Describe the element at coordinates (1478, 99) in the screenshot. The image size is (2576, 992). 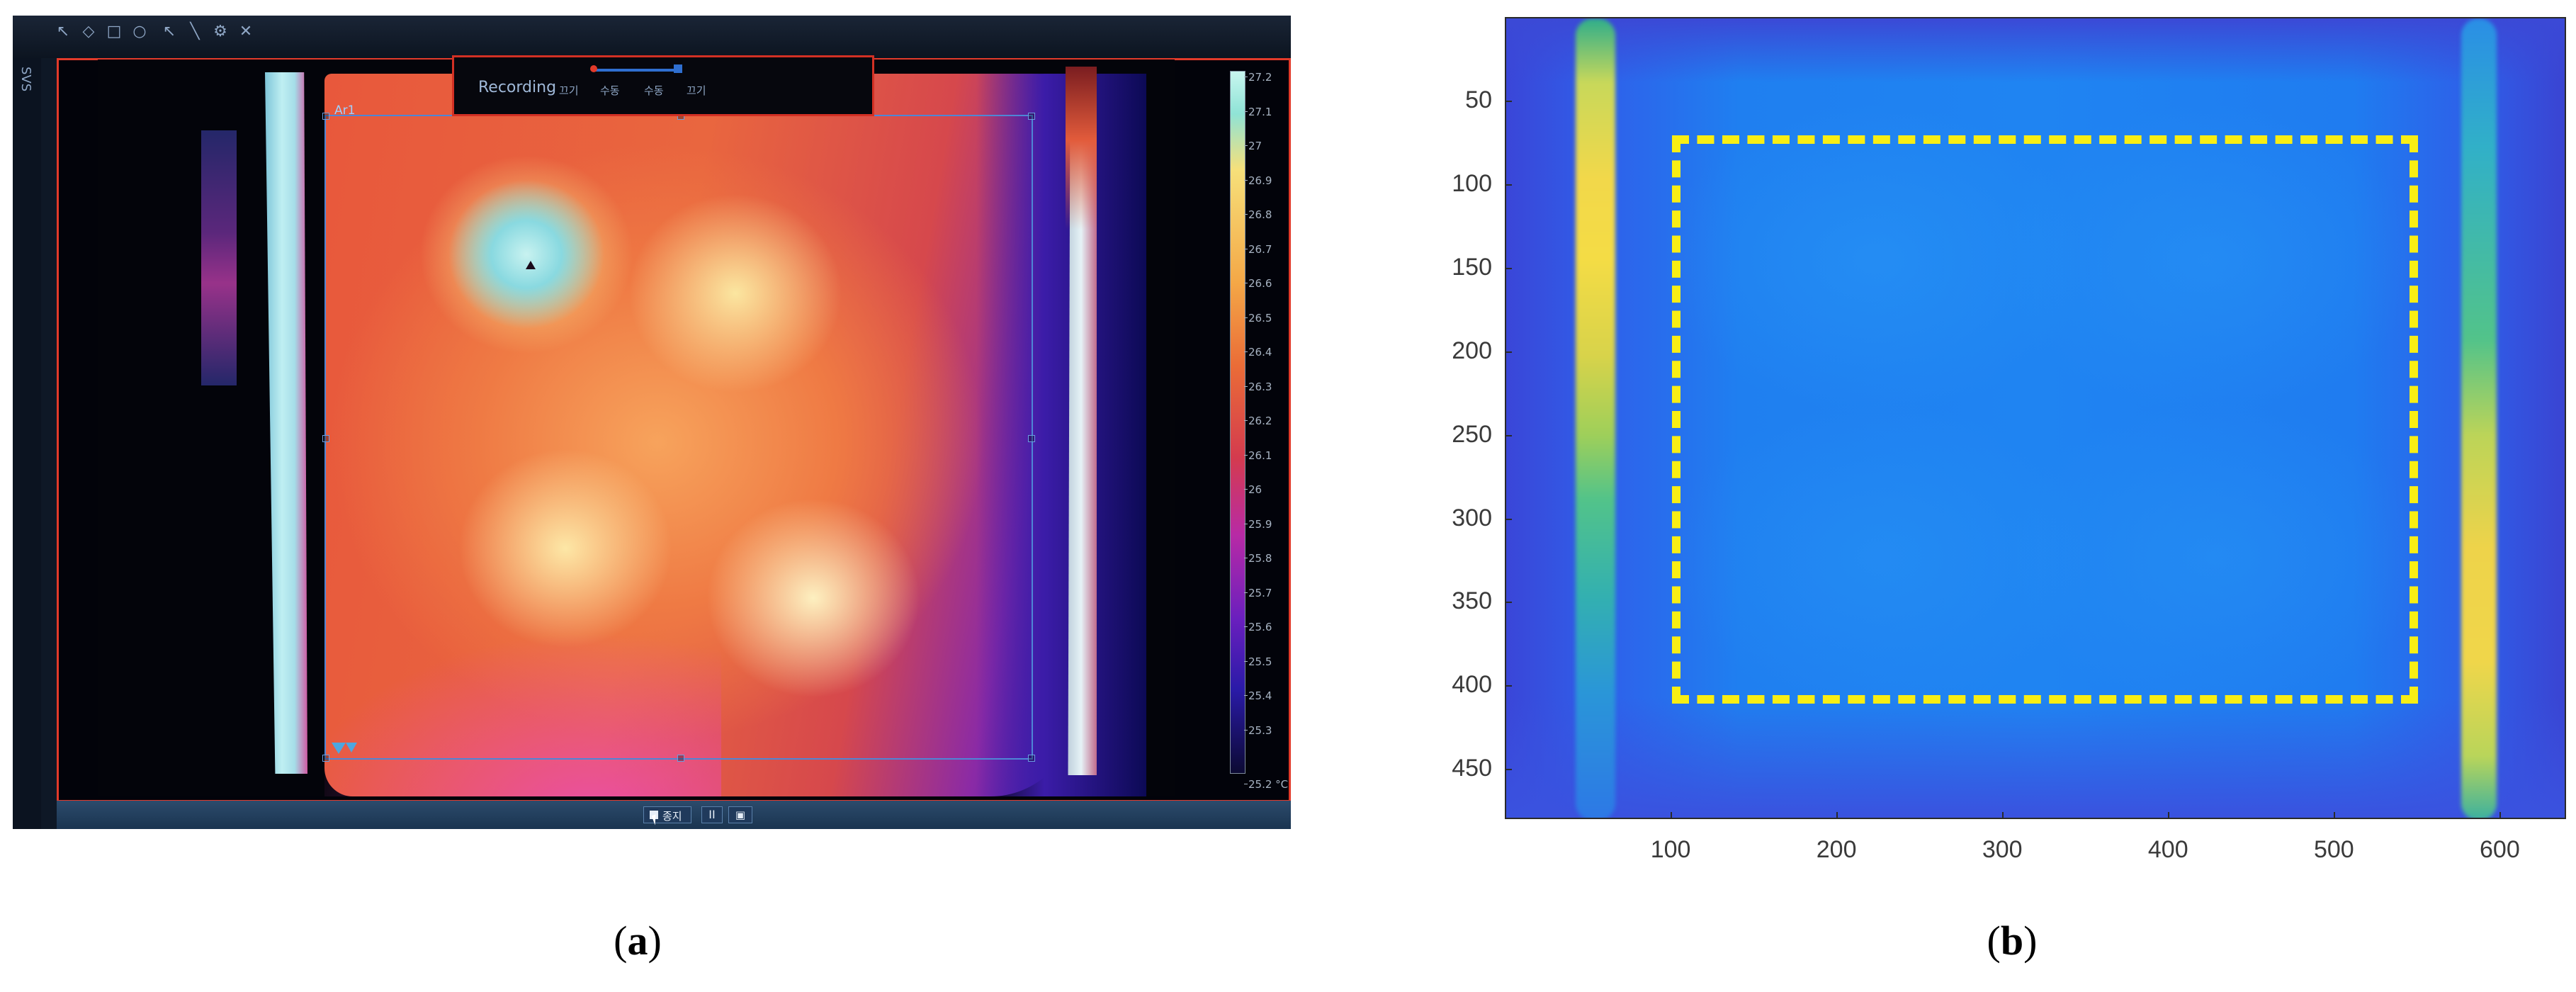
I see `y-tick-label: 50` at that location.